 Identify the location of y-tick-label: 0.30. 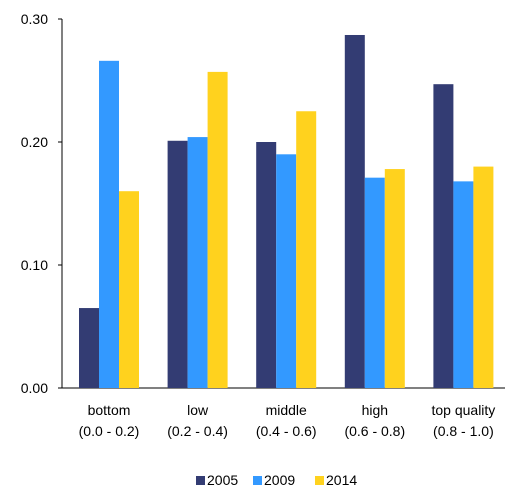
(34, 19).